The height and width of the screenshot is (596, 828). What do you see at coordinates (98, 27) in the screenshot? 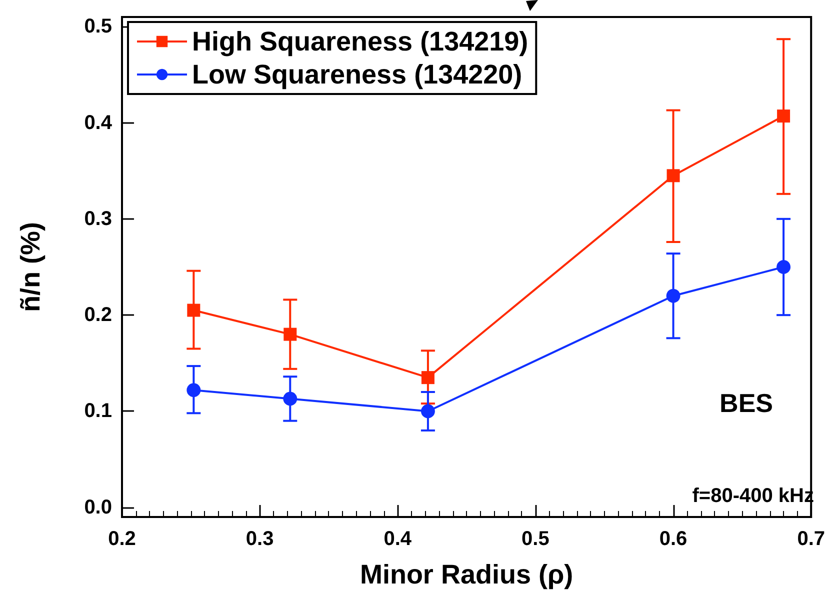
I see `y-tick-label: 0.5` at bounding box center [98, 27].